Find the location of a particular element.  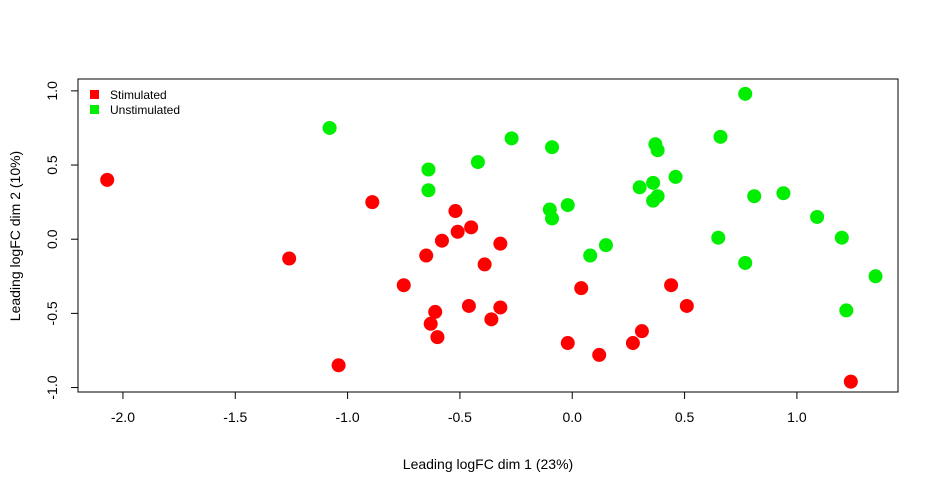

y-axis: -1.0 -0.5 0.0 0.5 1.0 is located at coordinates (61, 240).